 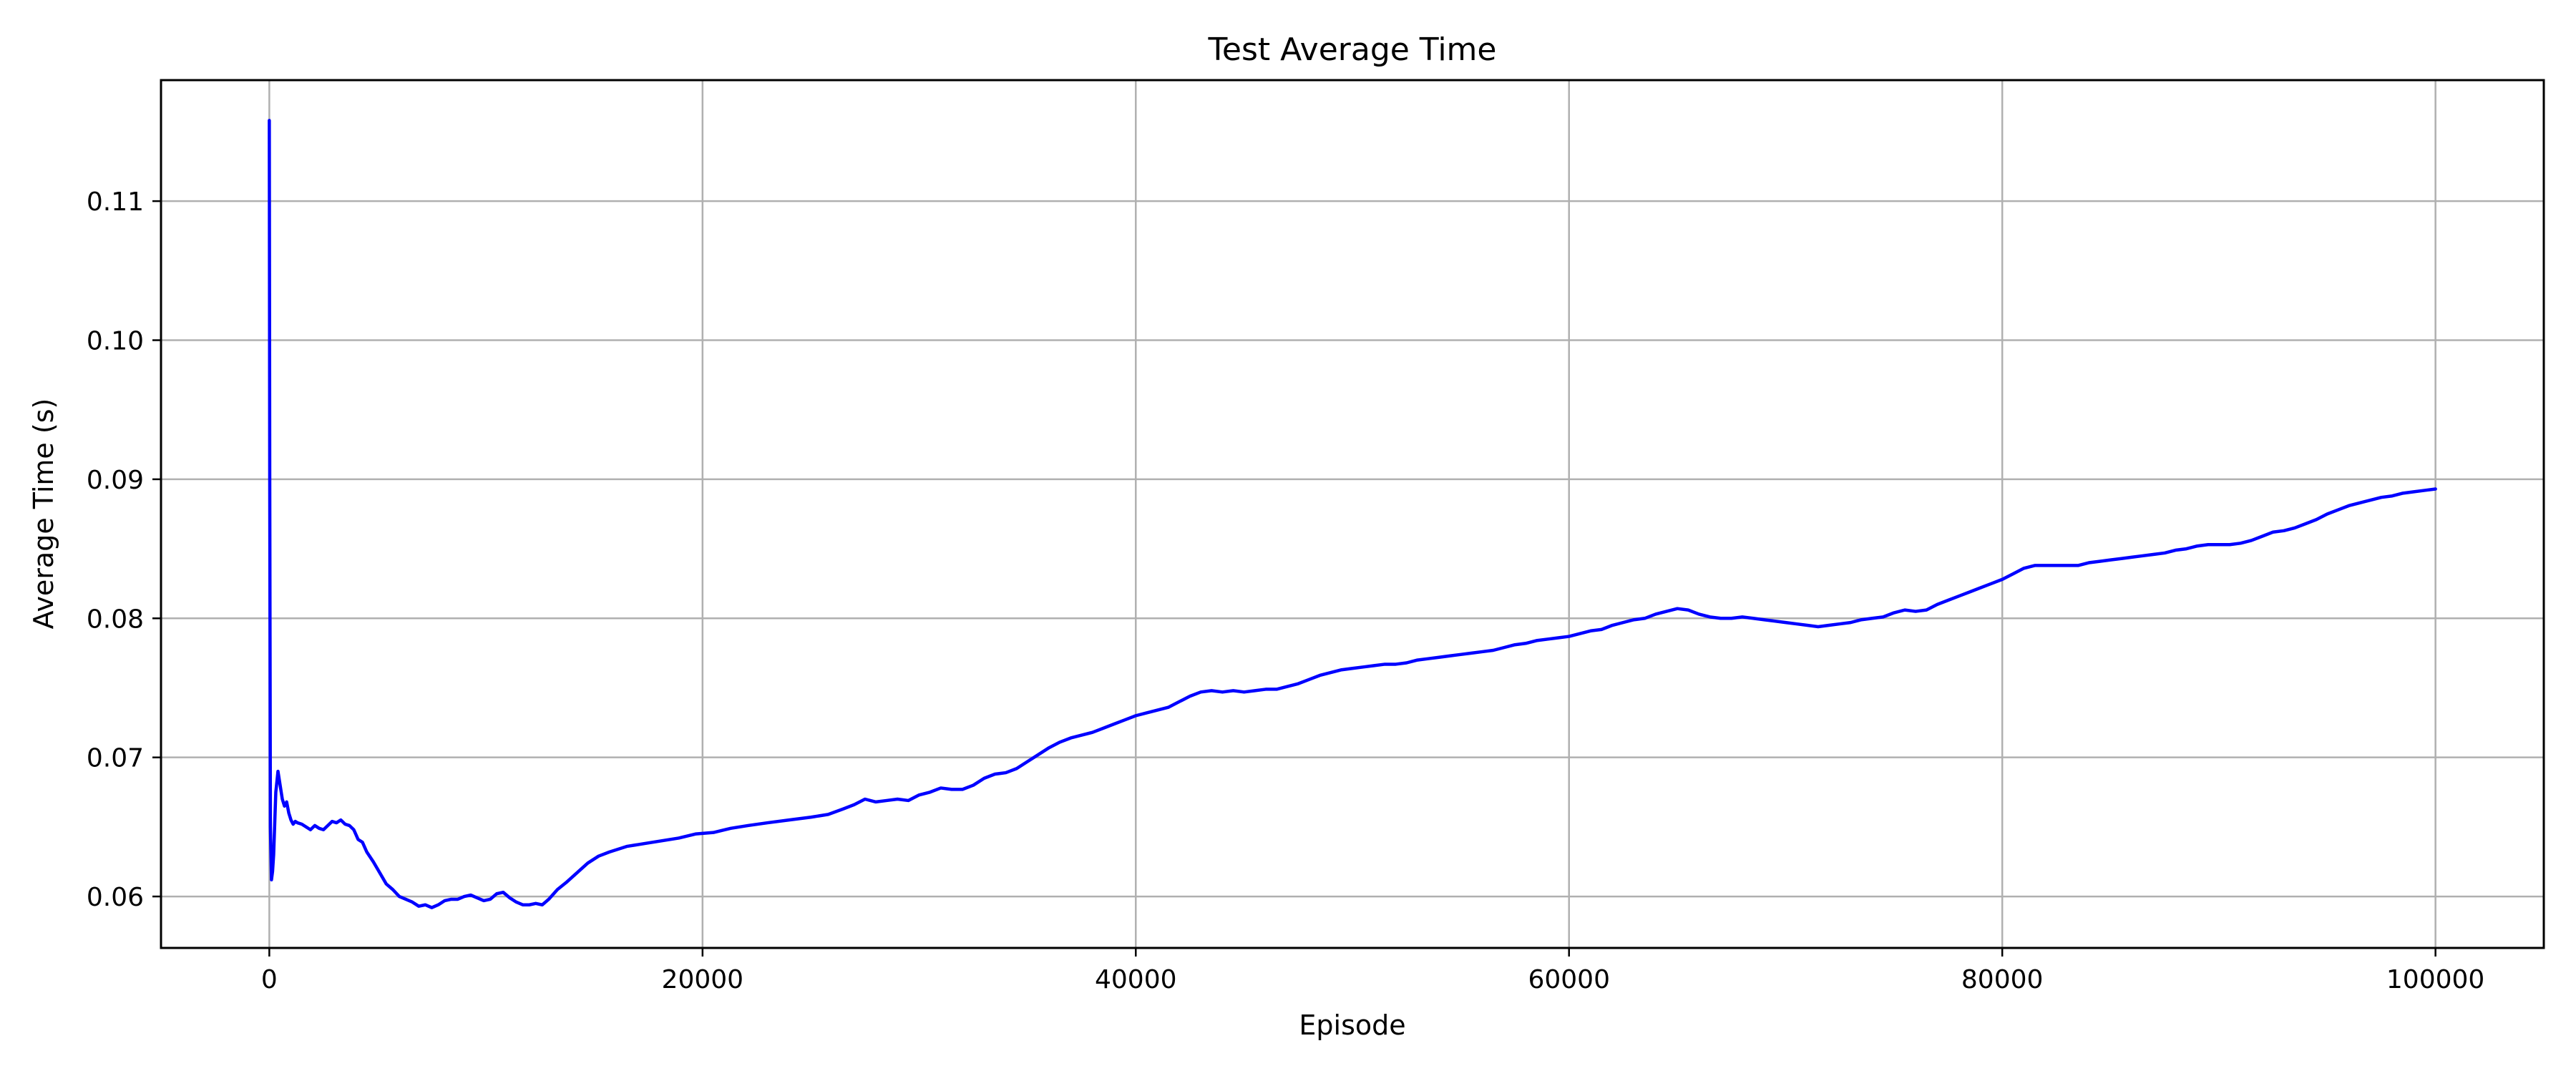 What do you see at coordinates (115, 341) in the screenshot?
I see `y-tick-label: 0.10` at bounding box center [115, 341].